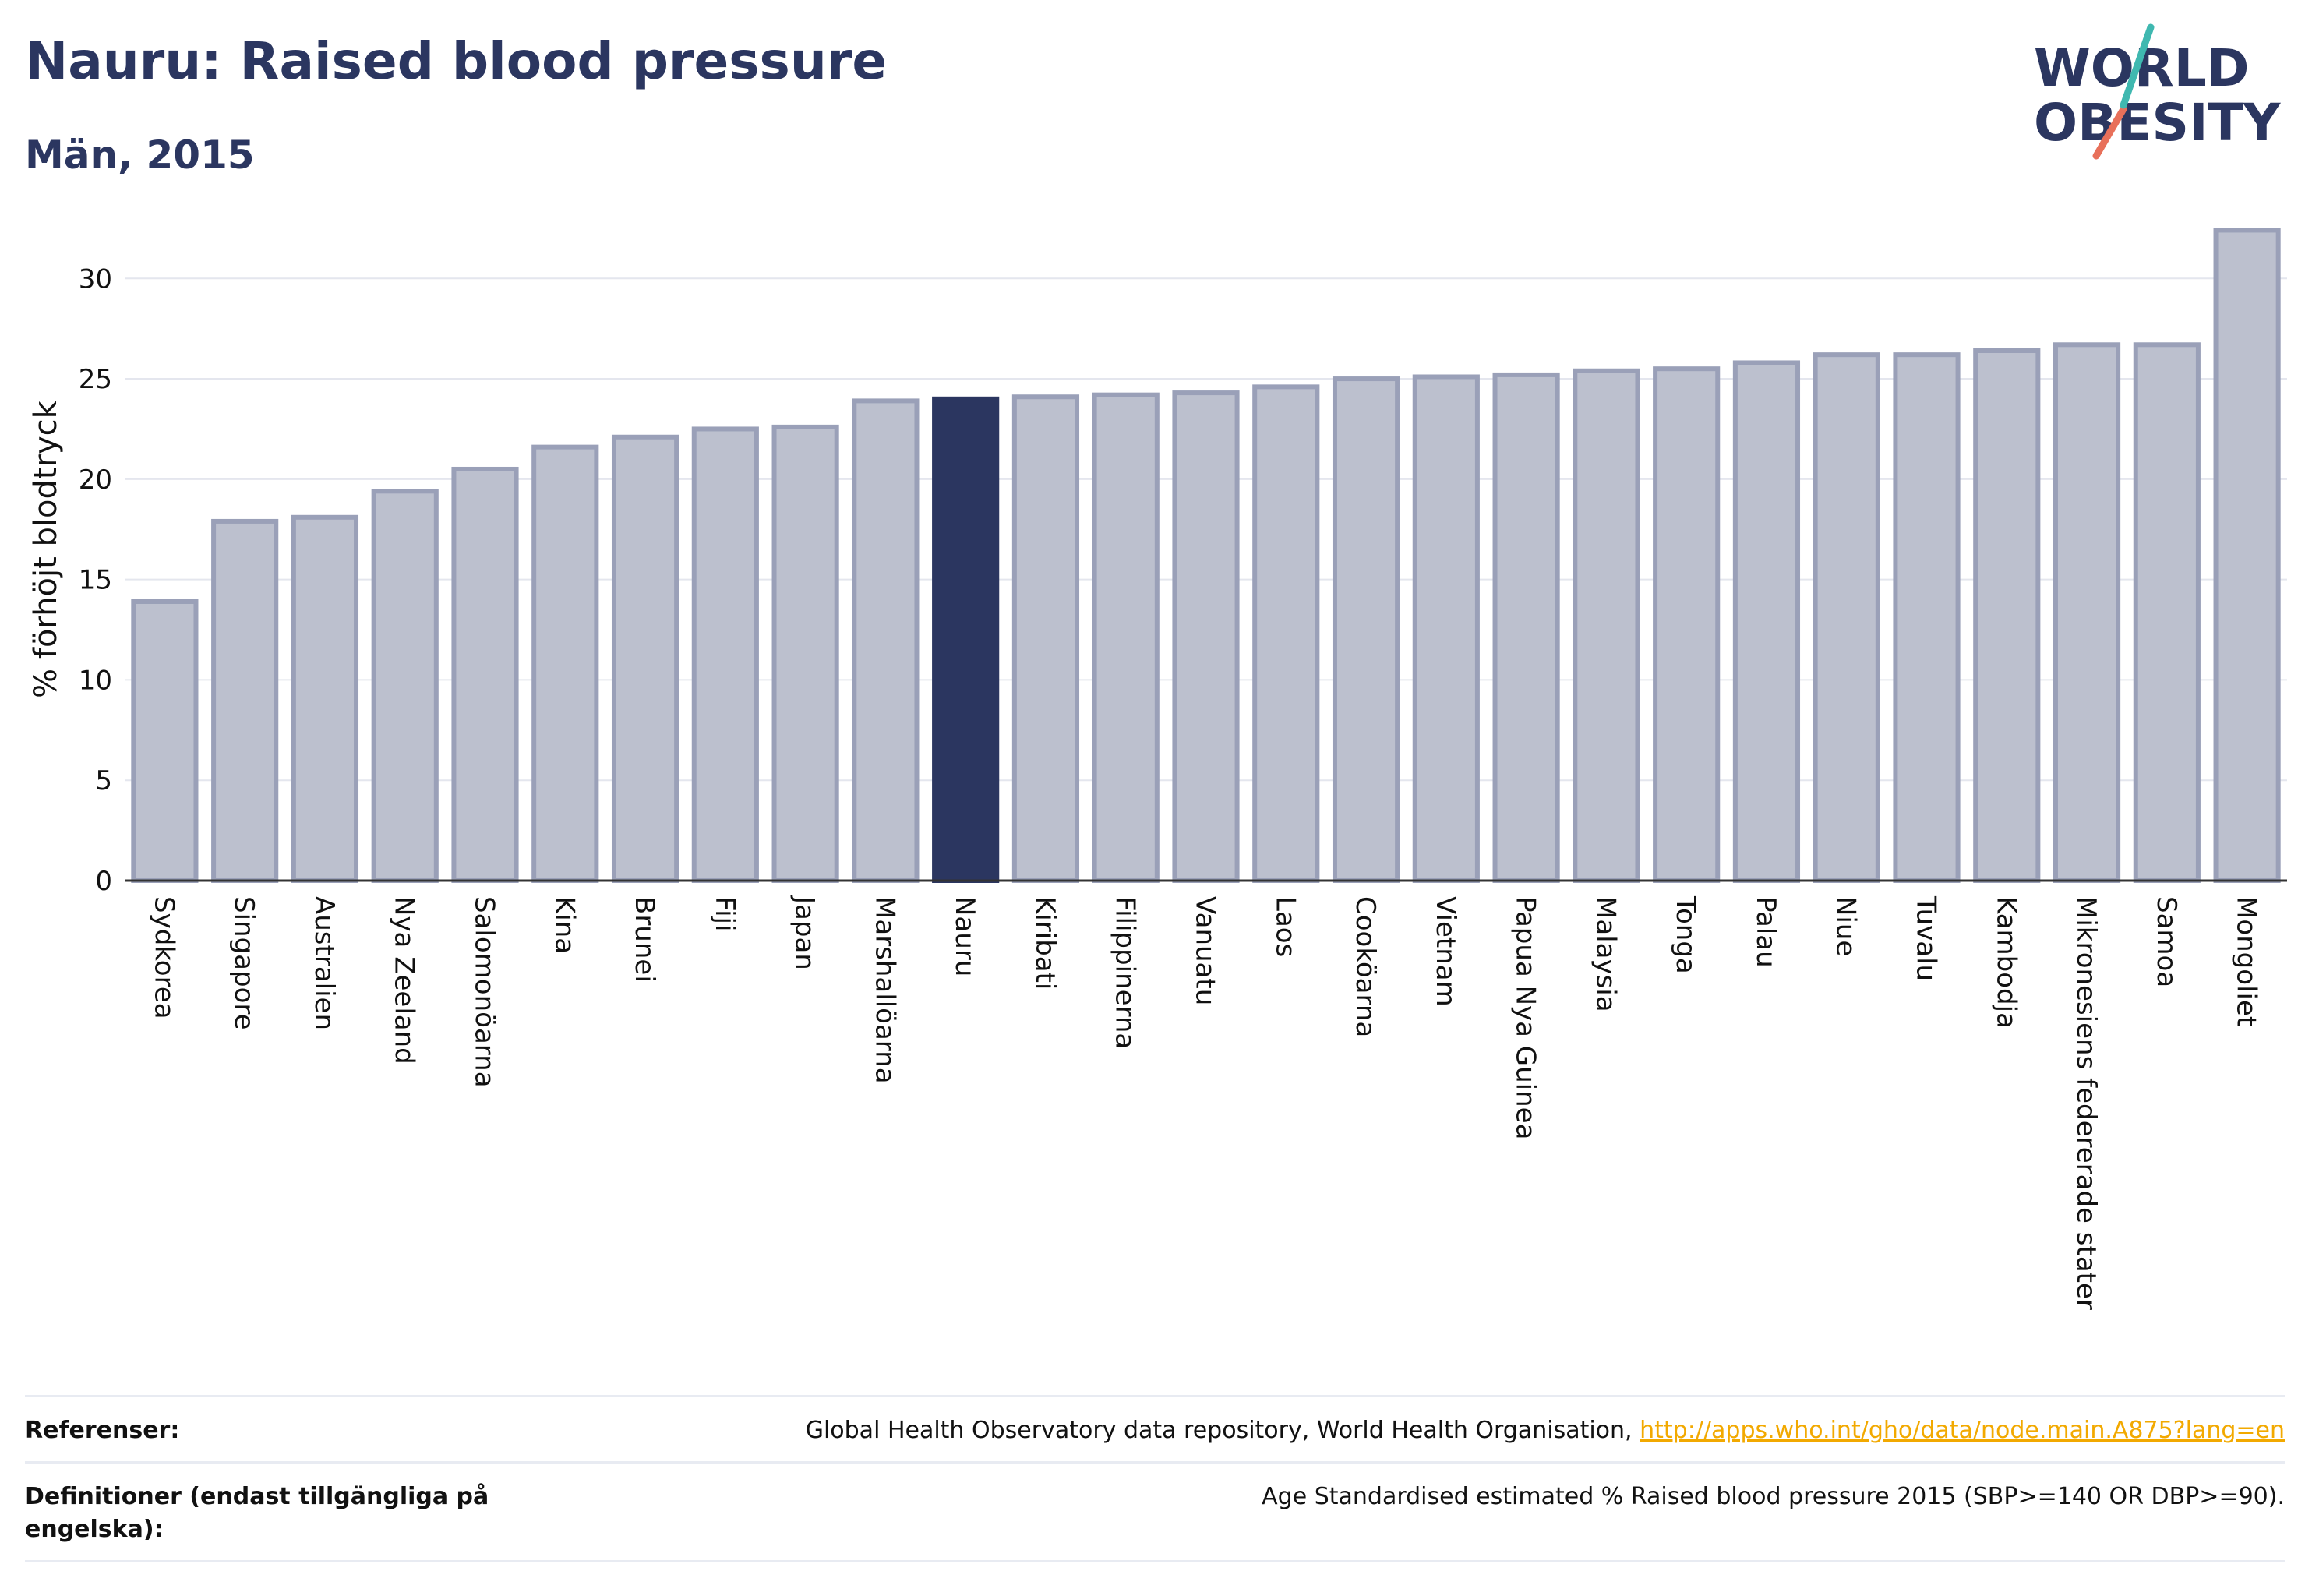 The image size is (2305, 1596). I want to click on x-tick-label: Vanuatu, so click(1205, 950).